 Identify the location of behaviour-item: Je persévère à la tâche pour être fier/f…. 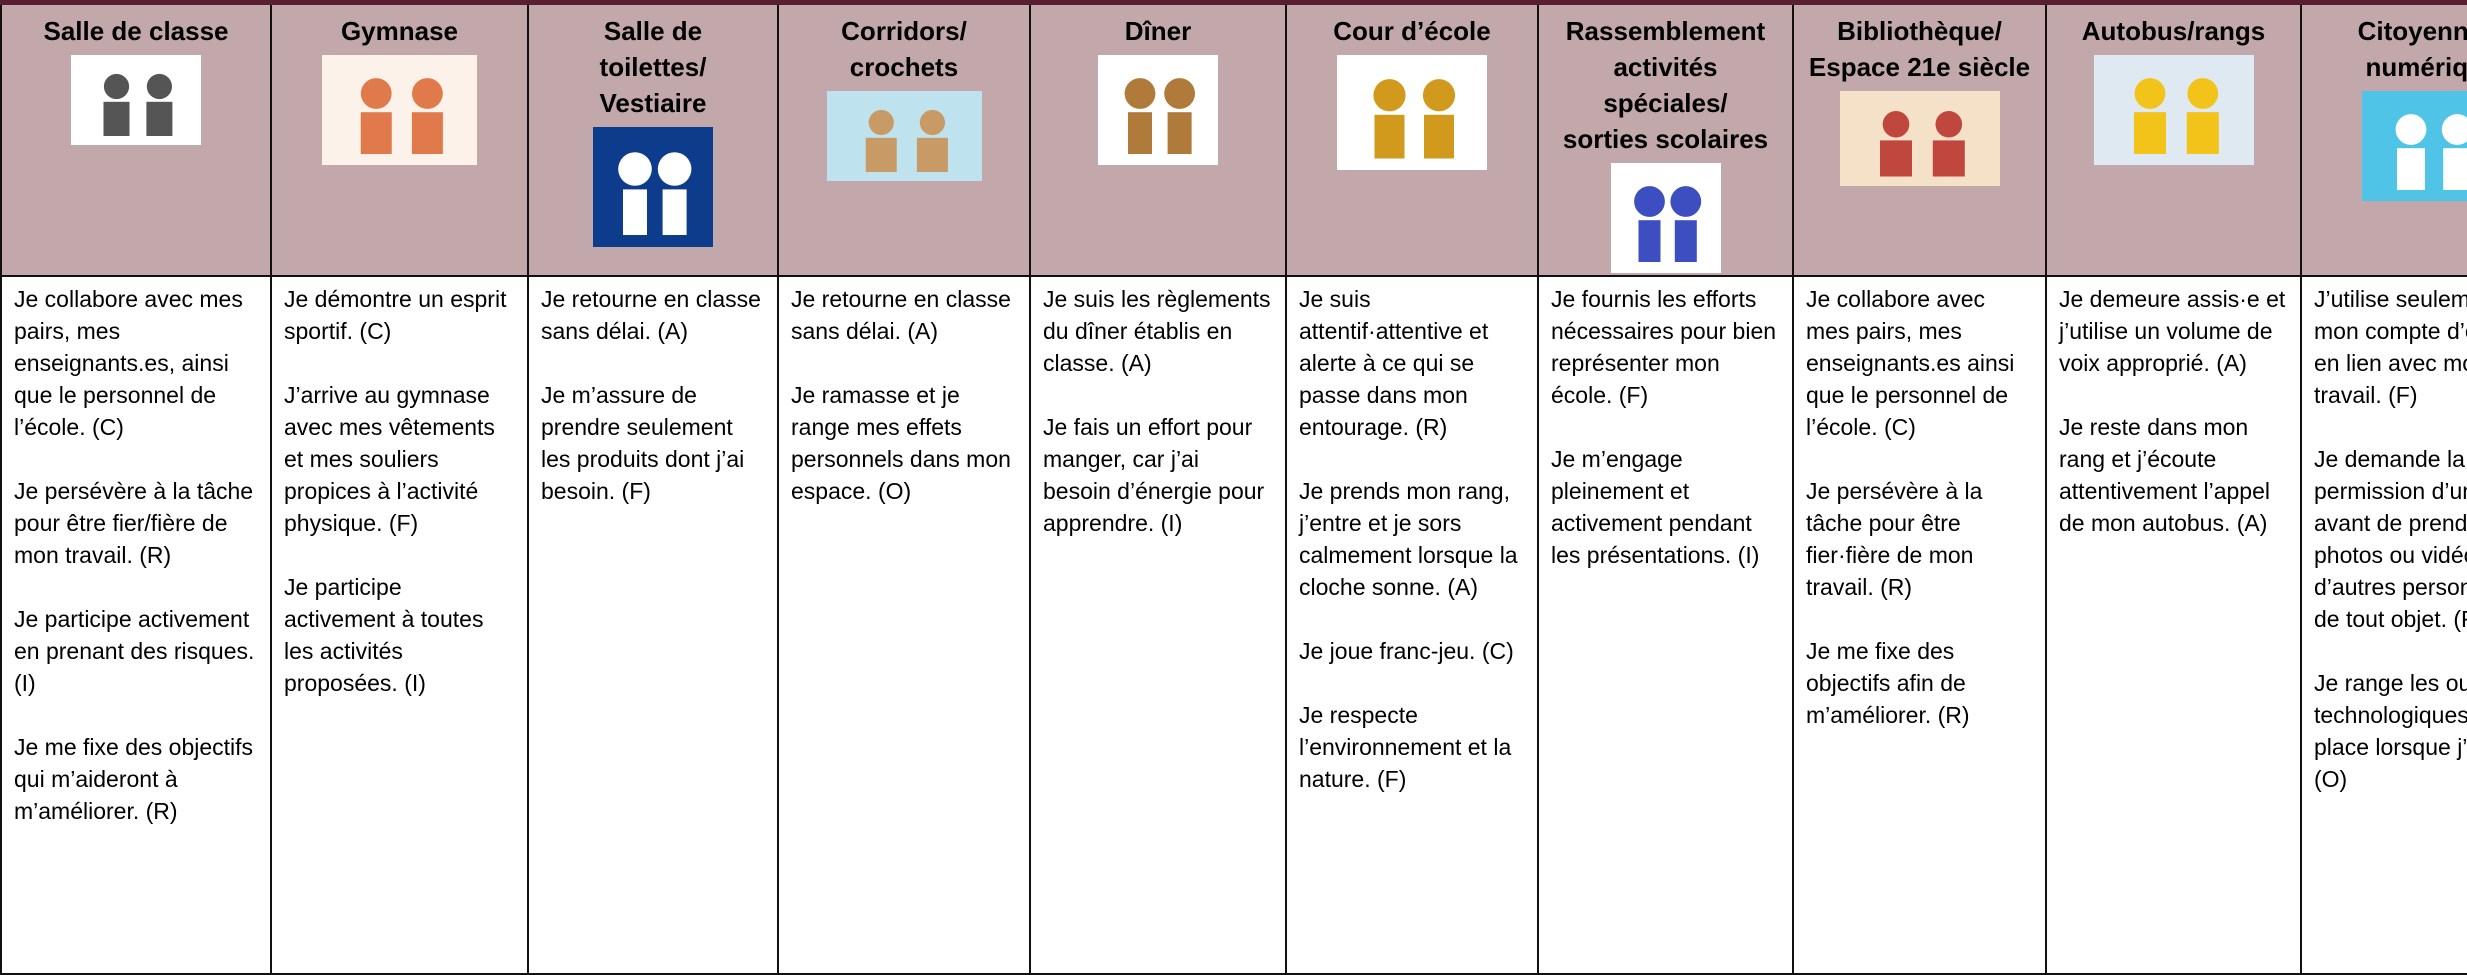
(134, 523).